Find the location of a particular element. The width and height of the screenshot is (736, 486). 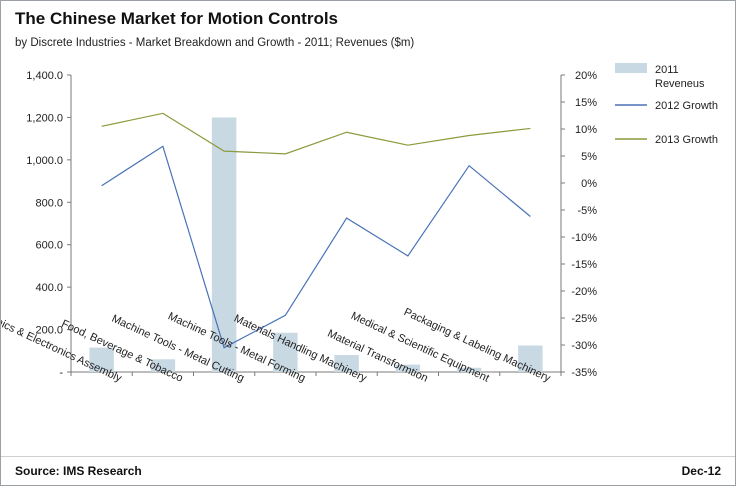

right-axis-tick-label: -15% is located at coordinates (584, 265).